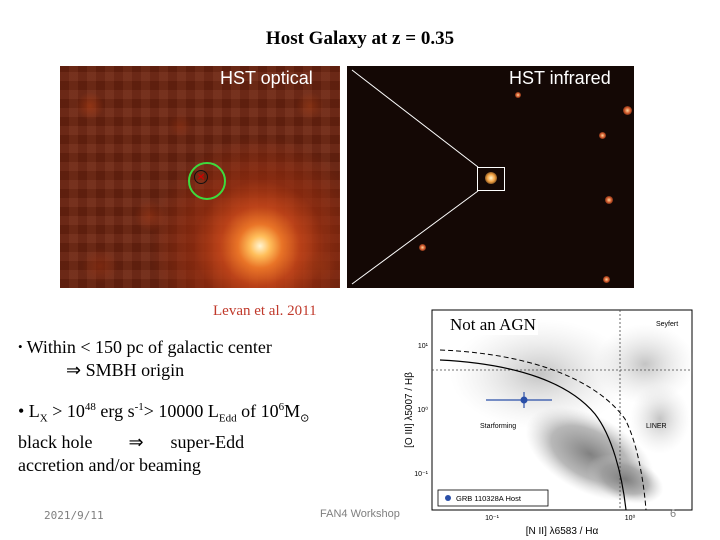 The image size is (720, 540). Describe the element at coordinates (656, 426) in the screenshot. I see `region-liner: LINER` at that location.